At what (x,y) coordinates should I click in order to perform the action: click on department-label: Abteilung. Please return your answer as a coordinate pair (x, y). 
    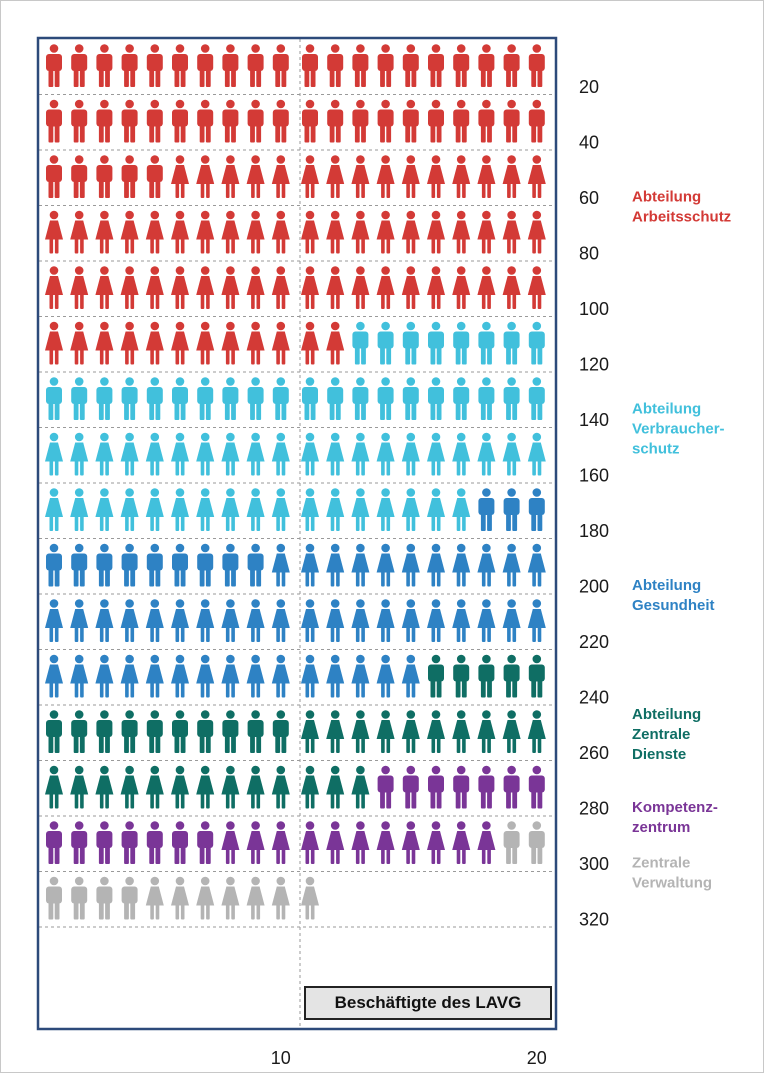
    Looking at the image, I should click on (666, 585).